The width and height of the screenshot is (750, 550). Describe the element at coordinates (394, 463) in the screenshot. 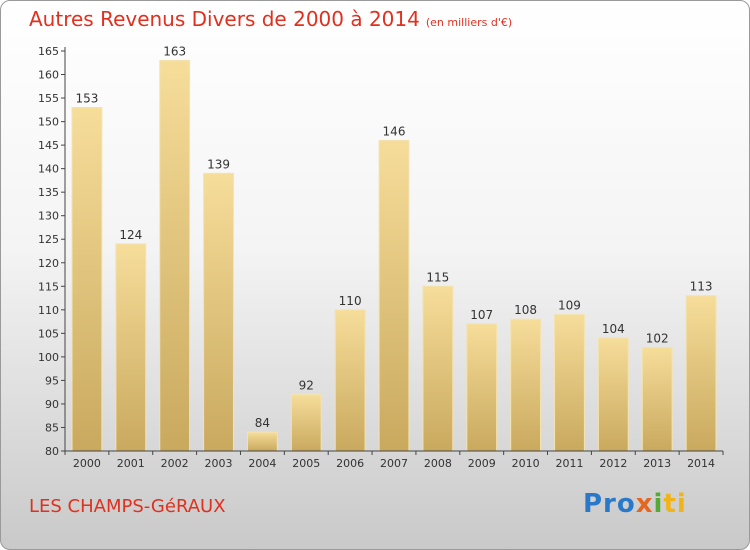

I see `x-tick-label-2007: 2007` at that location.